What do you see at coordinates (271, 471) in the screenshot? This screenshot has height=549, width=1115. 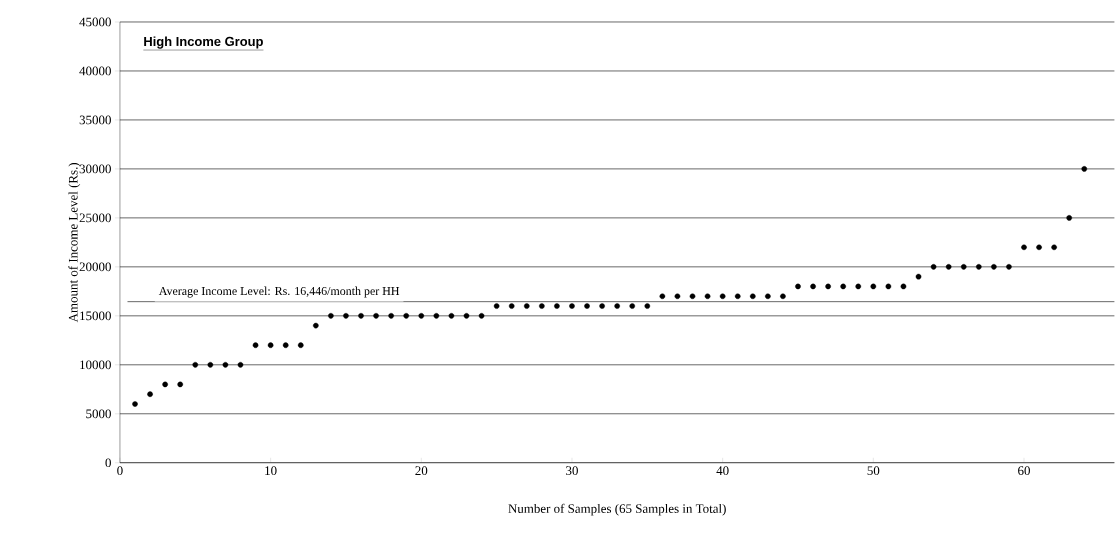 I see `x-tick-label: 10` at bounding box center [271, 471].